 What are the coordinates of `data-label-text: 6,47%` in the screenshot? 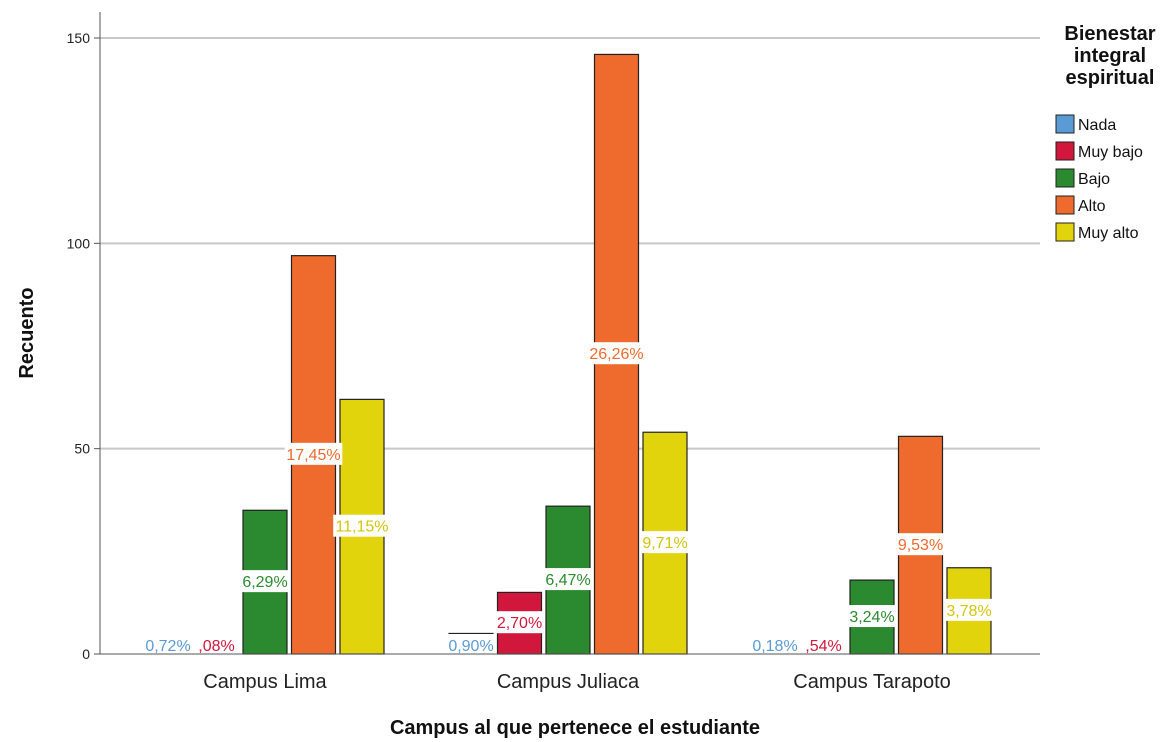 It's located at (567, 580).